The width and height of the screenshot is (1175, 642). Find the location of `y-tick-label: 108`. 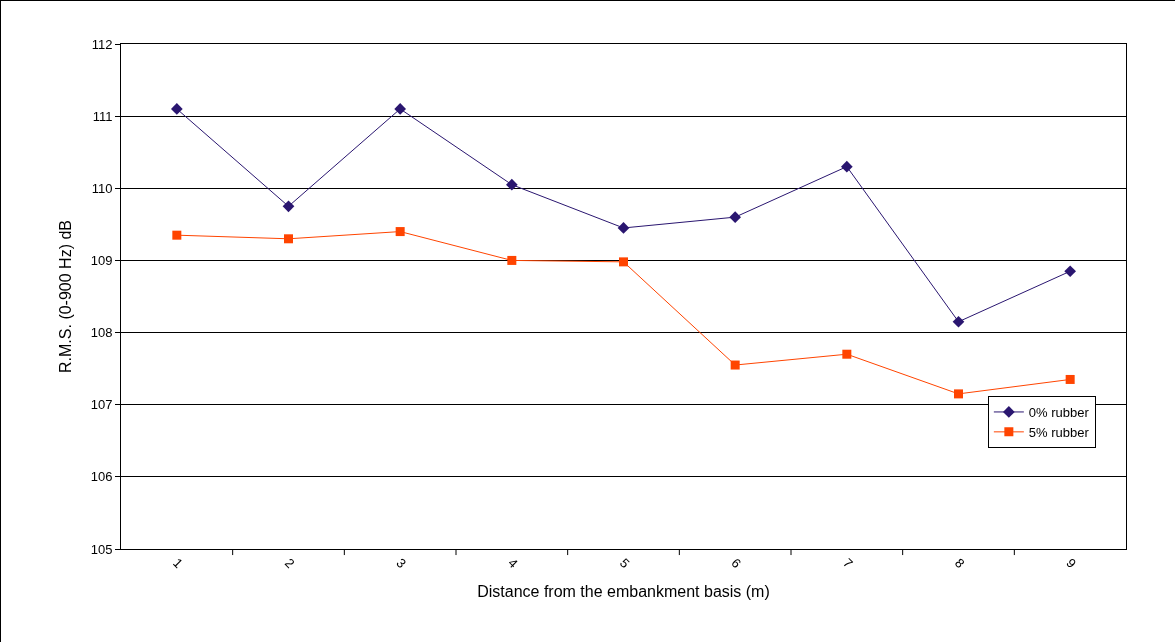

y-tick-label: 108 is located at coordinates (101, 333).